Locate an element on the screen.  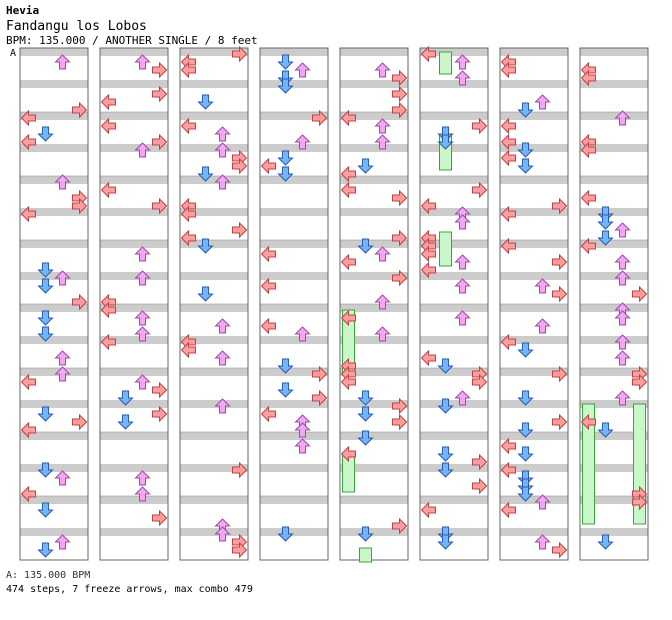
song-title: Fandangu los Lobos is located at coordinates (76, 26).